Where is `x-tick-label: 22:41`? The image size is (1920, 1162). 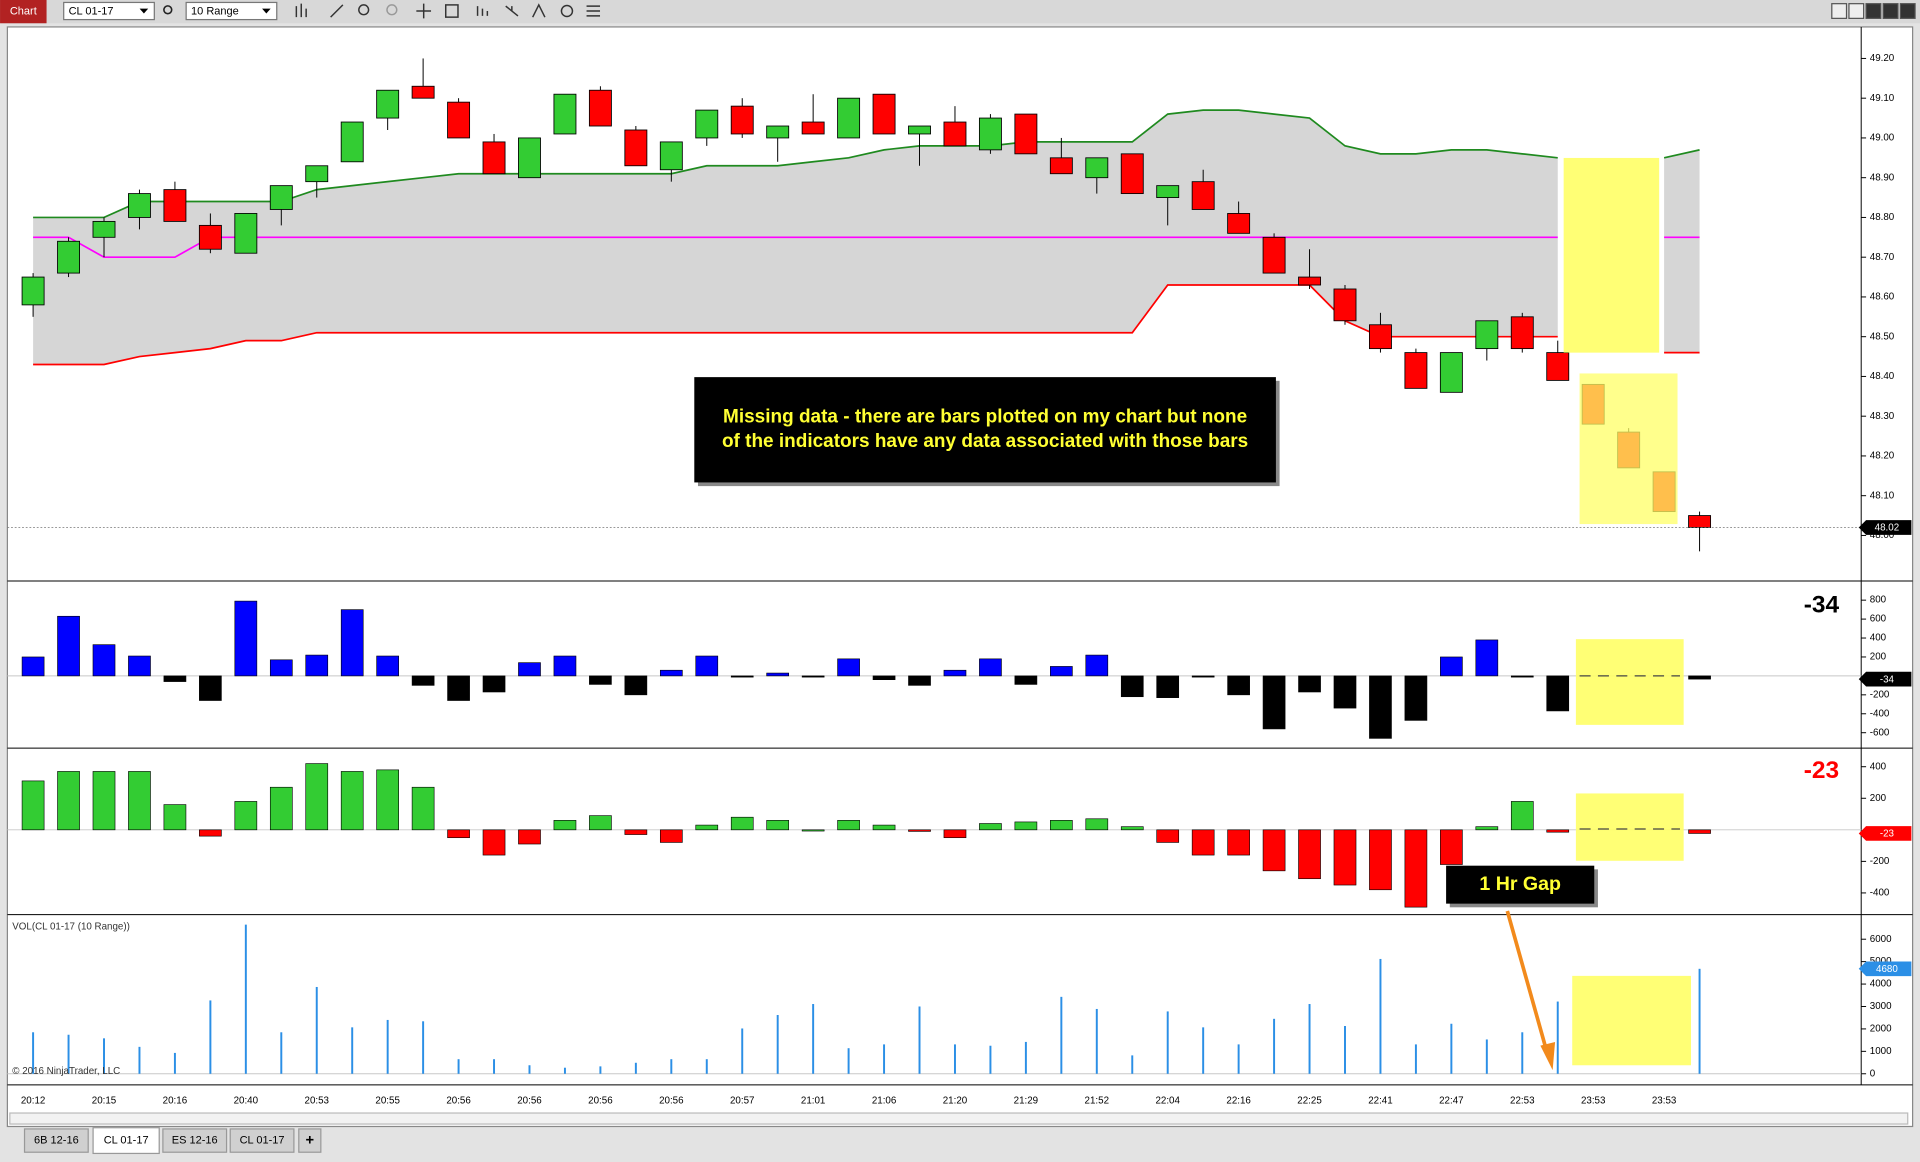 x-tick-label: 22:41 is located at coordinates (1380, 1100).